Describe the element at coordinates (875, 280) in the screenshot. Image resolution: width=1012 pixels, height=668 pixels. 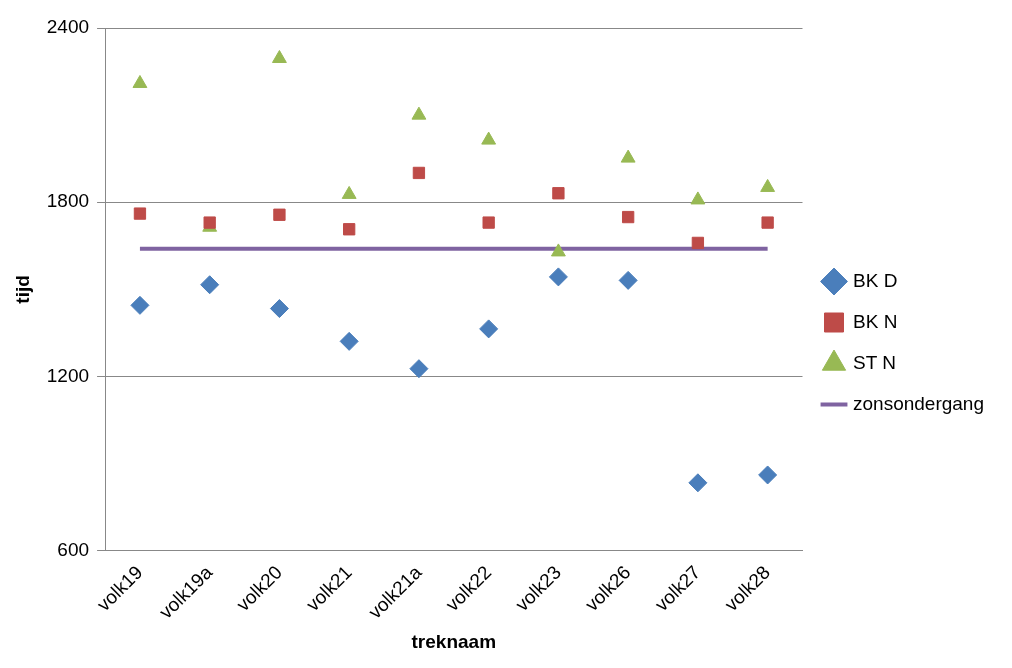
I see `legend-label: BK D` at that location.